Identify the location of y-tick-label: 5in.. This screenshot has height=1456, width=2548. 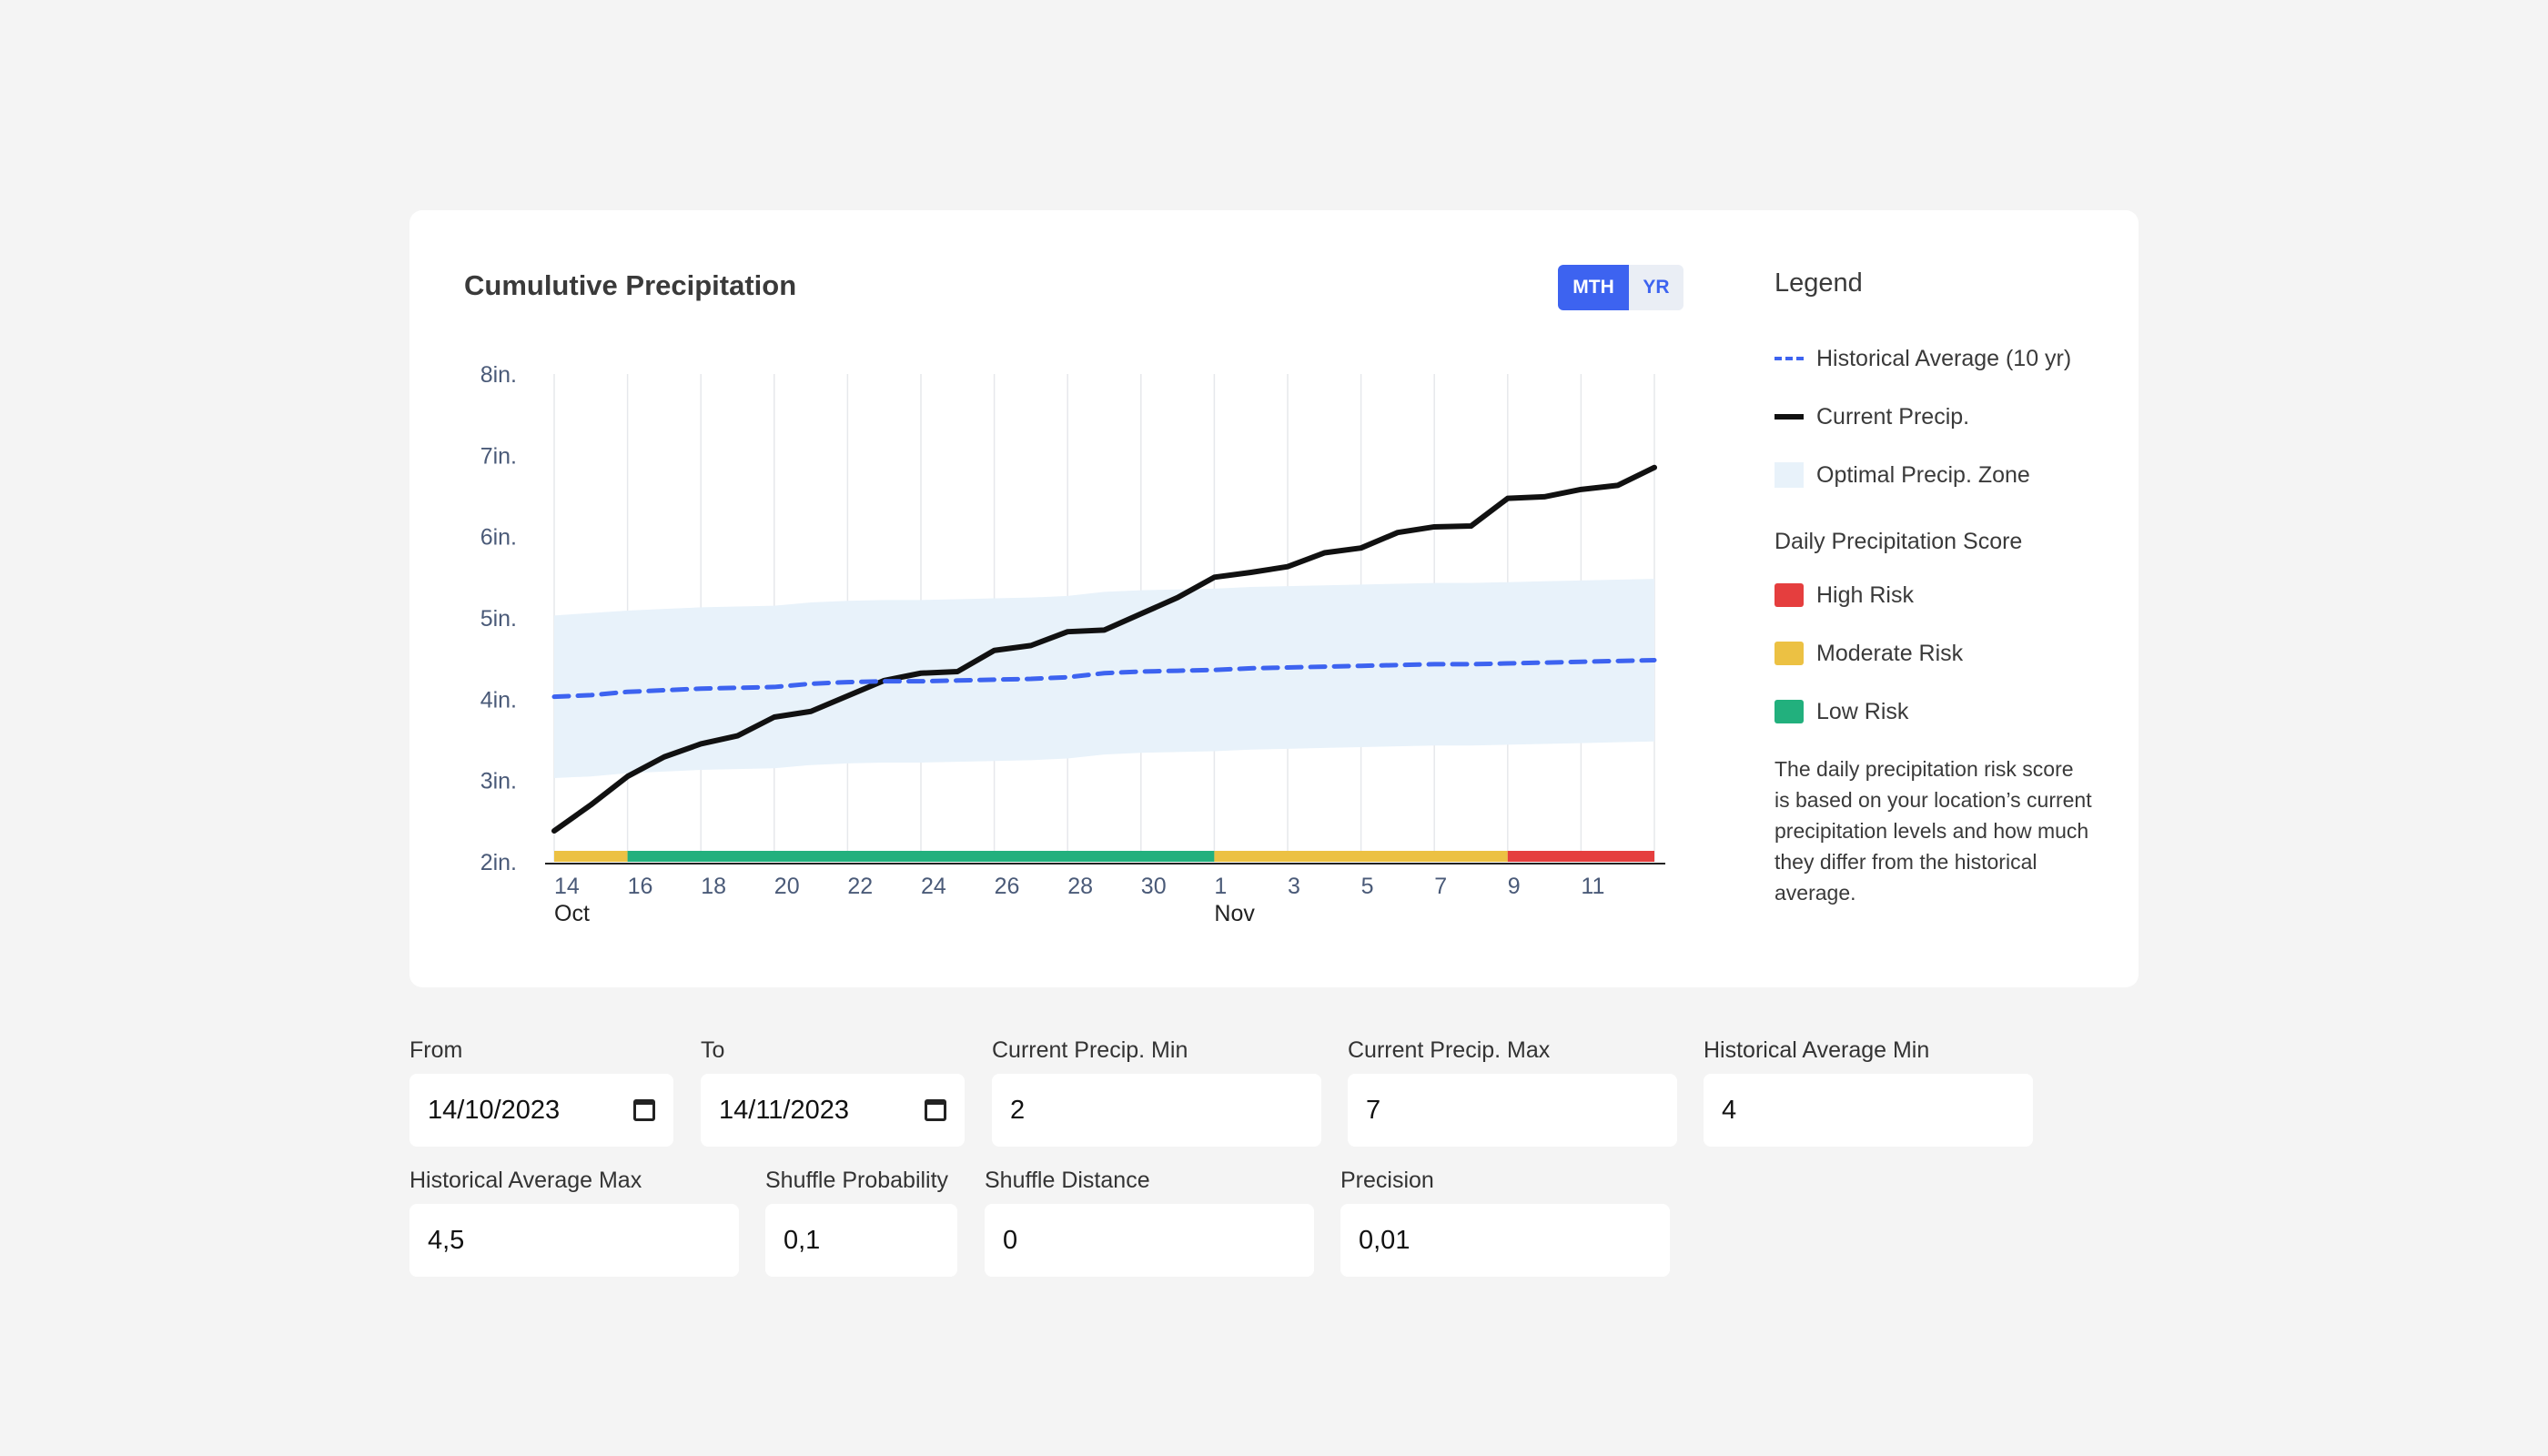
(499, 619).